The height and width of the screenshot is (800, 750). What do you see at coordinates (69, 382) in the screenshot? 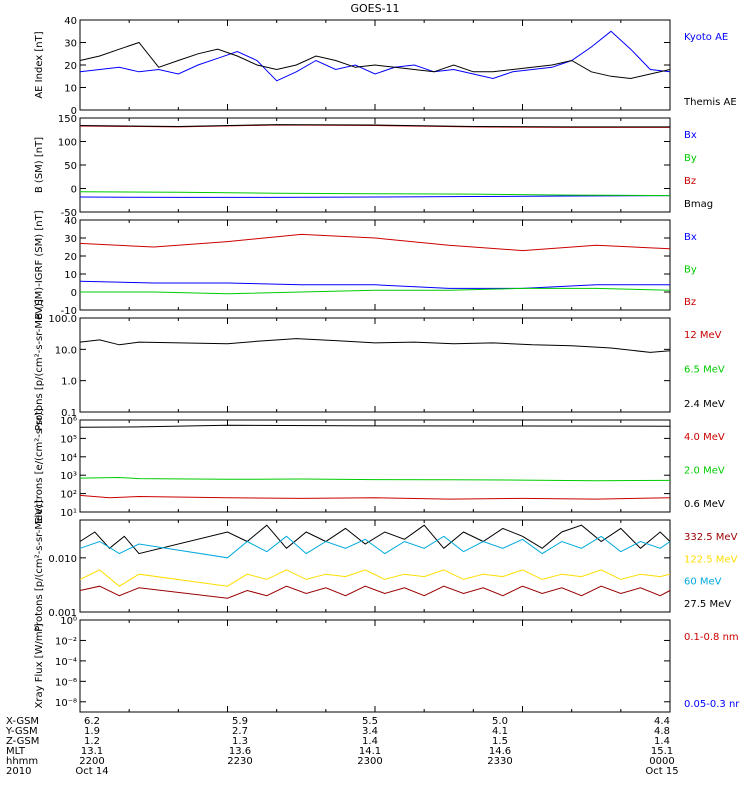
I see `y-tick-label: 1.0` at bounding box center [69, 382].